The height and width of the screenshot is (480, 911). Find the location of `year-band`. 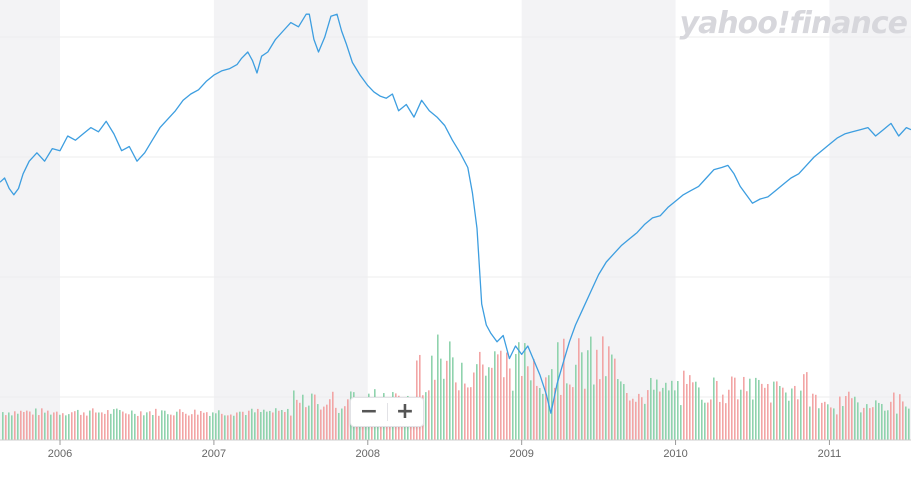

year-band is located at coordinates (870, 220).